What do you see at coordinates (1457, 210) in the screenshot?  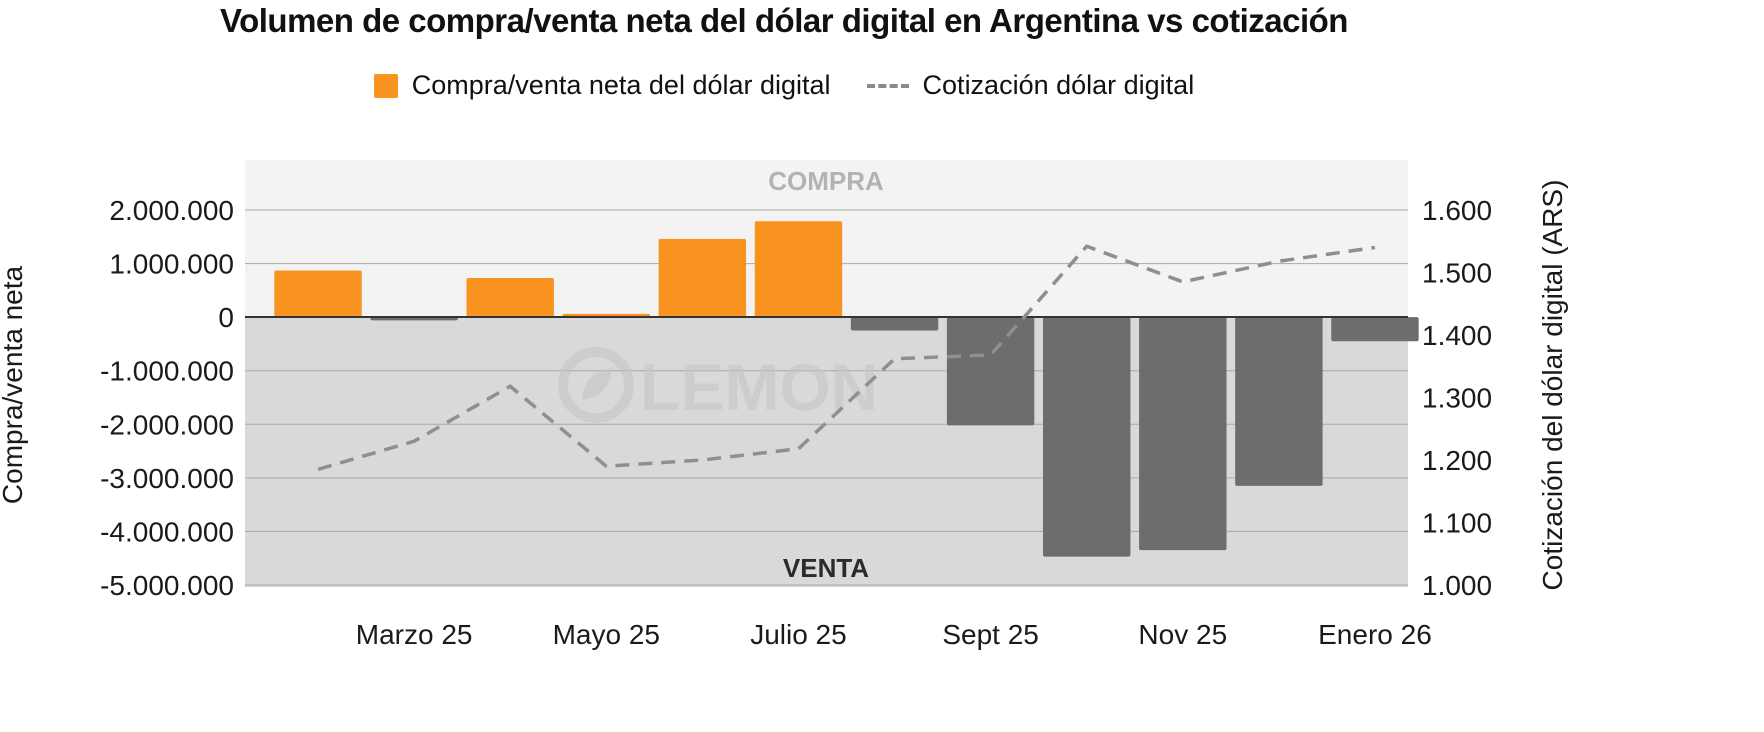 I see `y2-tick-label: 1.600` at bounding box center [1457, 210].